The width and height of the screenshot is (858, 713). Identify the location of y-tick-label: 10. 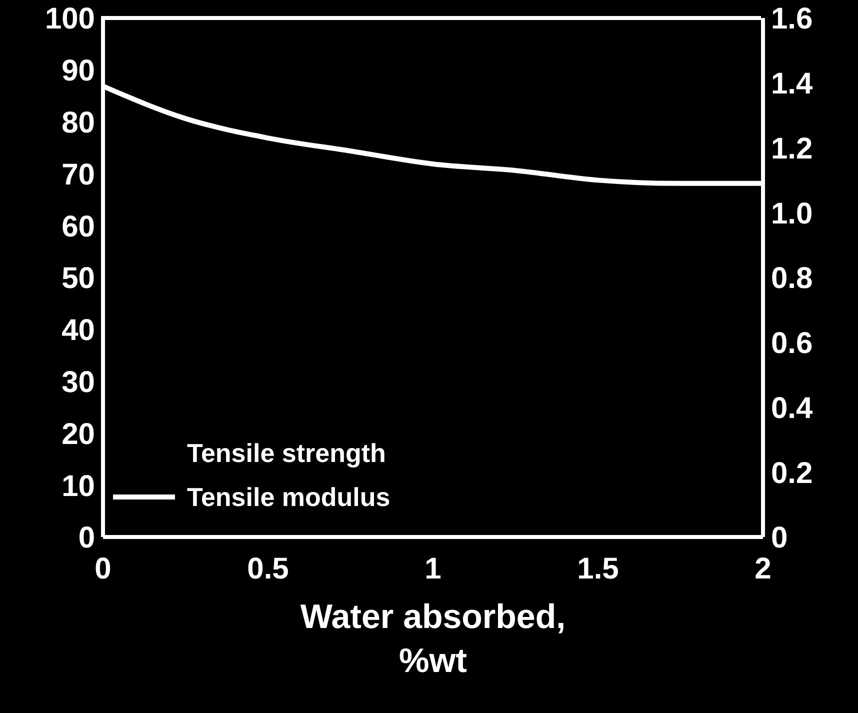
(78, 486).